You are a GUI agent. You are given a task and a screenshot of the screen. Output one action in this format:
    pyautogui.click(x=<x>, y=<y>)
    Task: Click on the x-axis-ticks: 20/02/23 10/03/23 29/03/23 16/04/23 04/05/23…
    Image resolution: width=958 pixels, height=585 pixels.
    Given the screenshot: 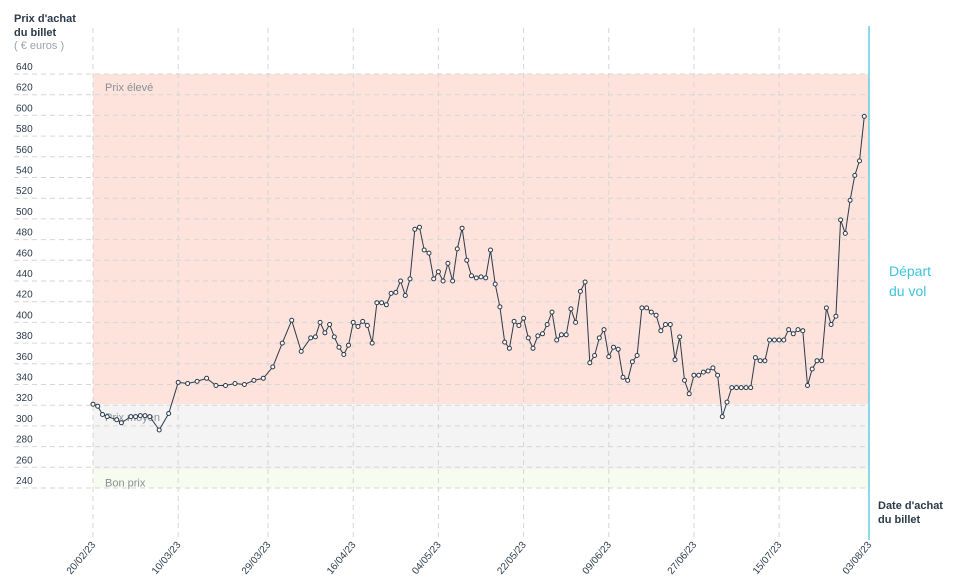 What is the action you would take?
    pyautogui.click(x=470, y=558)
    